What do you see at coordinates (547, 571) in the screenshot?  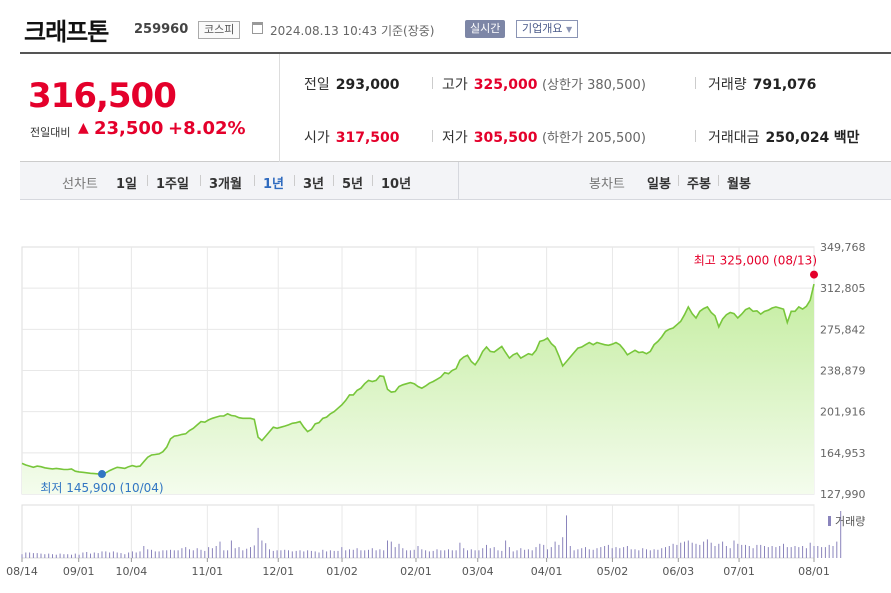 I see `x-tick-label: 04/01` at bounding box center [547, 571].